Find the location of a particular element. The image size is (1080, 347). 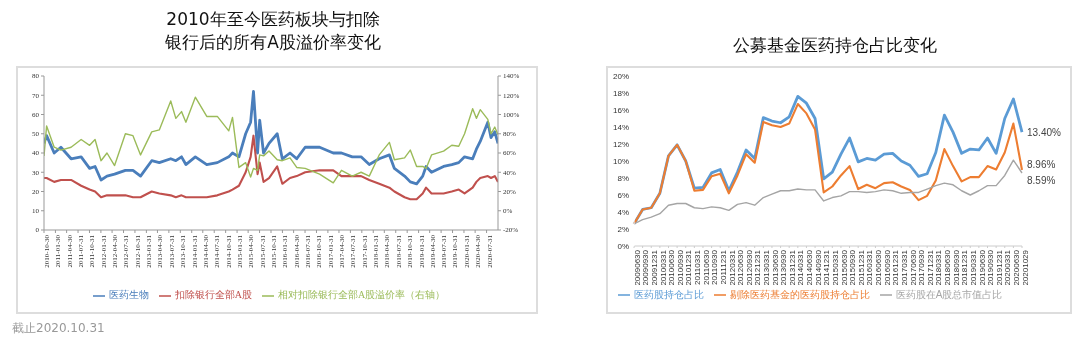

legend-label: 剔除医药基金的医药股持仓占比 is located at coordinates (799, 294).